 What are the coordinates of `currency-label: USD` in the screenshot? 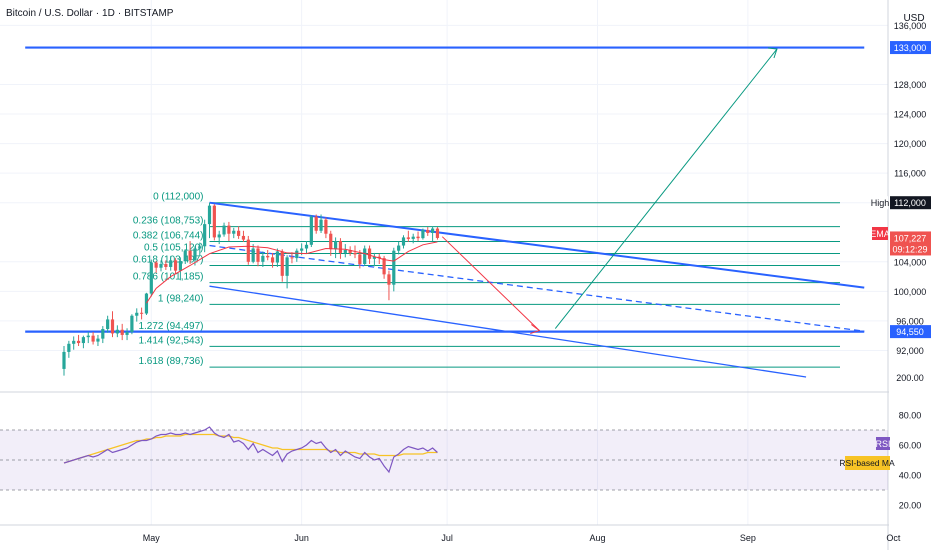 It's located at (913, 18).